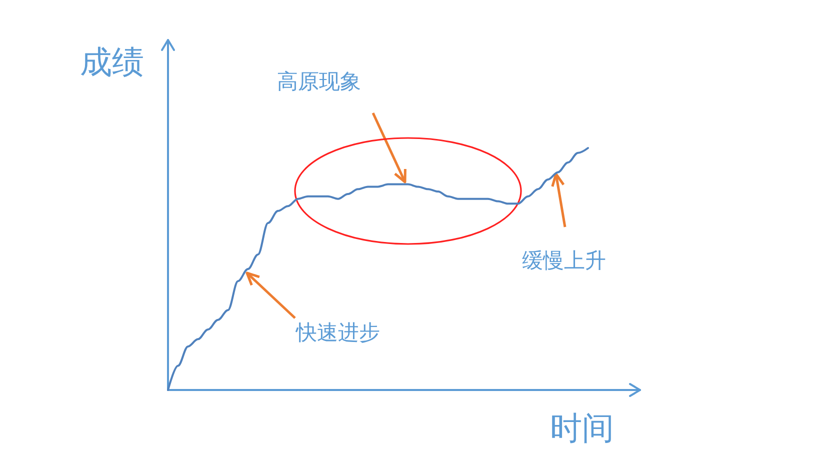  Describe the element at coordinates (582, 428) in the screenshot. I see `x-axis-title: 时间` at that location.